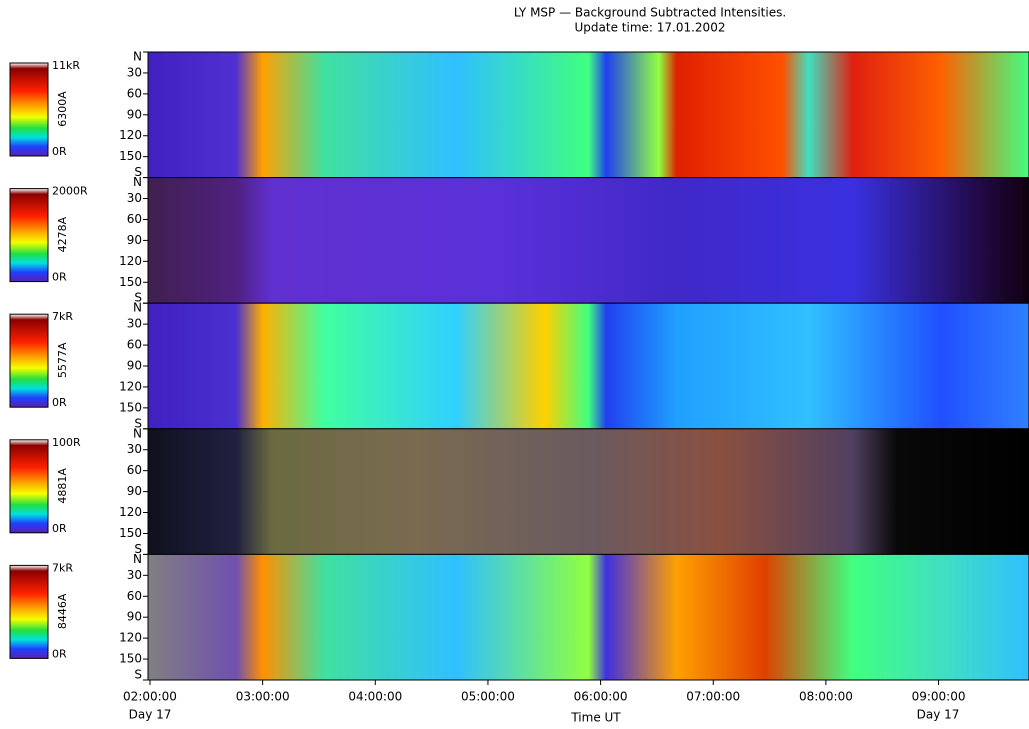 The image size is (1029, 729). I want to click on x-tick-label: 02:00:00, so click(150, 697).